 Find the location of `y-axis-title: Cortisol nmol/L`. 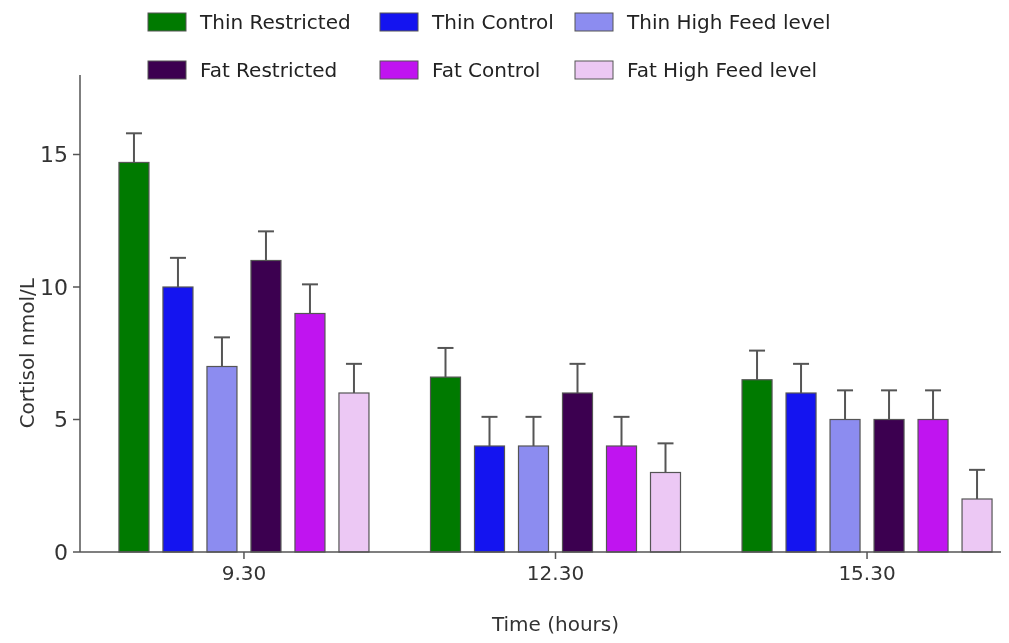

y-axis-title: Cortisol nmol/L is located at coordinates (27, 353).